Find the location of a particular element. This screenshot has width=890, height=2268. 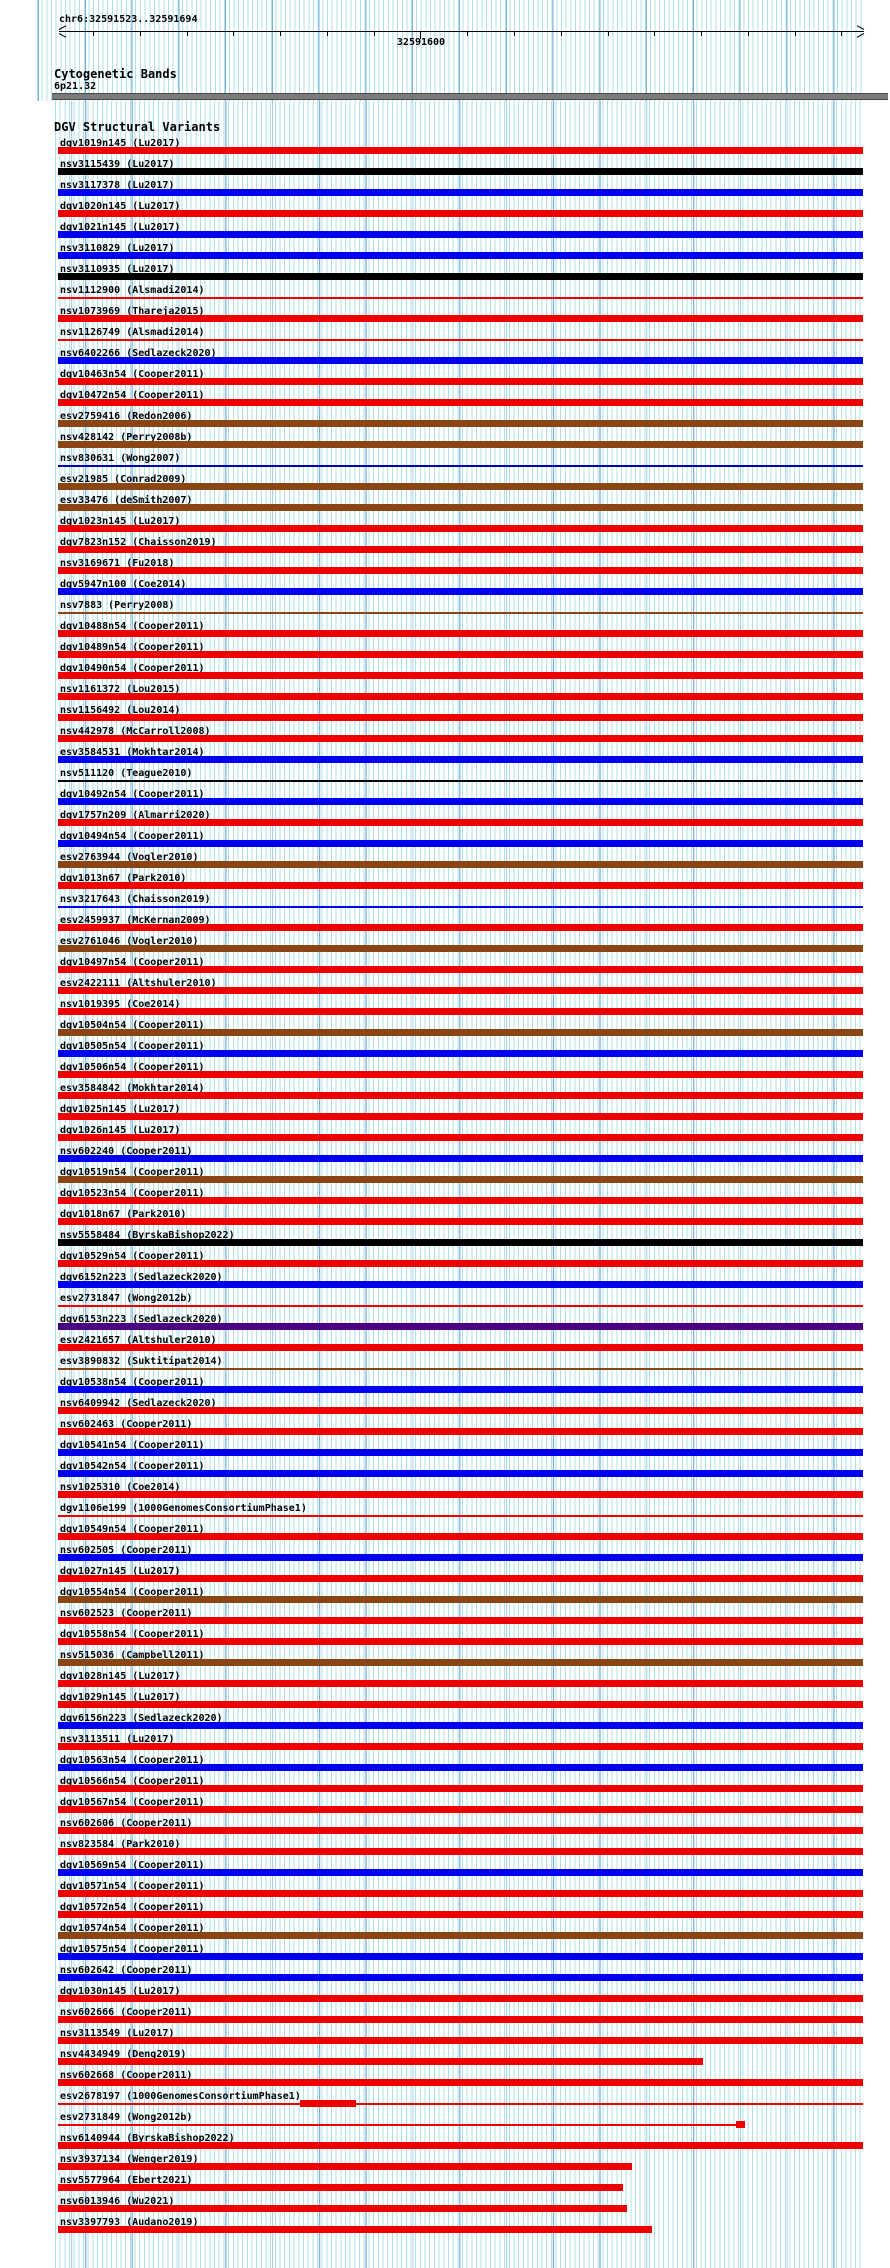

variant-label: nsv823584 (Park2010) is located at coordinates (120, 1844).